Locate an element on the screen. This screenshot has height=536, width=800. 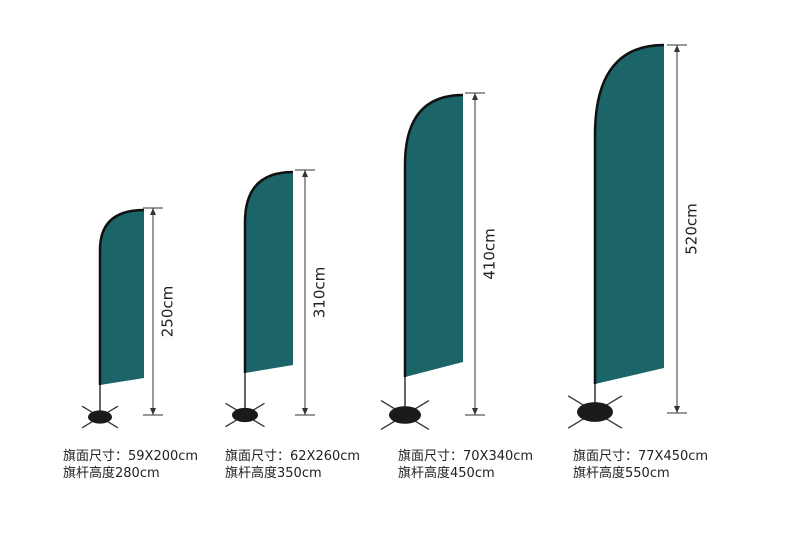
height-label: 310cm is located at coordinates (320, 293).